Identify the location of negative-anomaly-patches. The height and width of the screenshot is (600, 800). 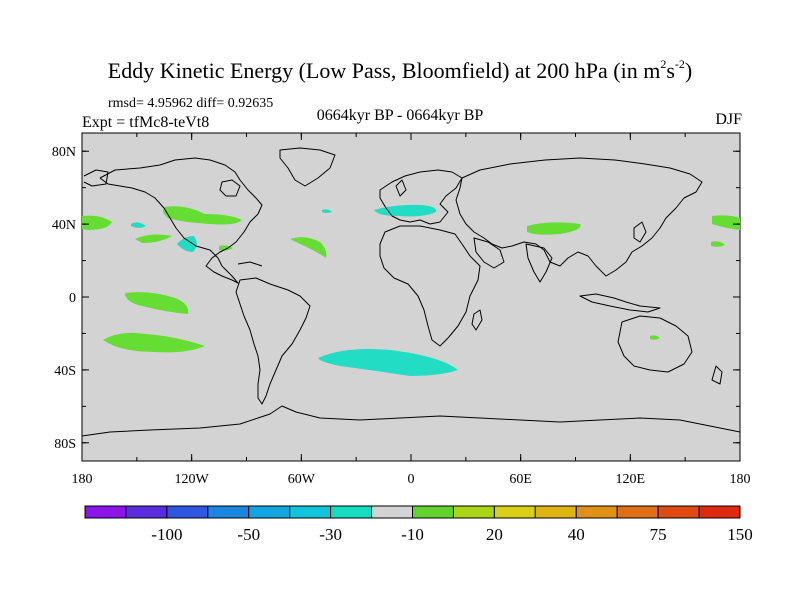
(294, 290).